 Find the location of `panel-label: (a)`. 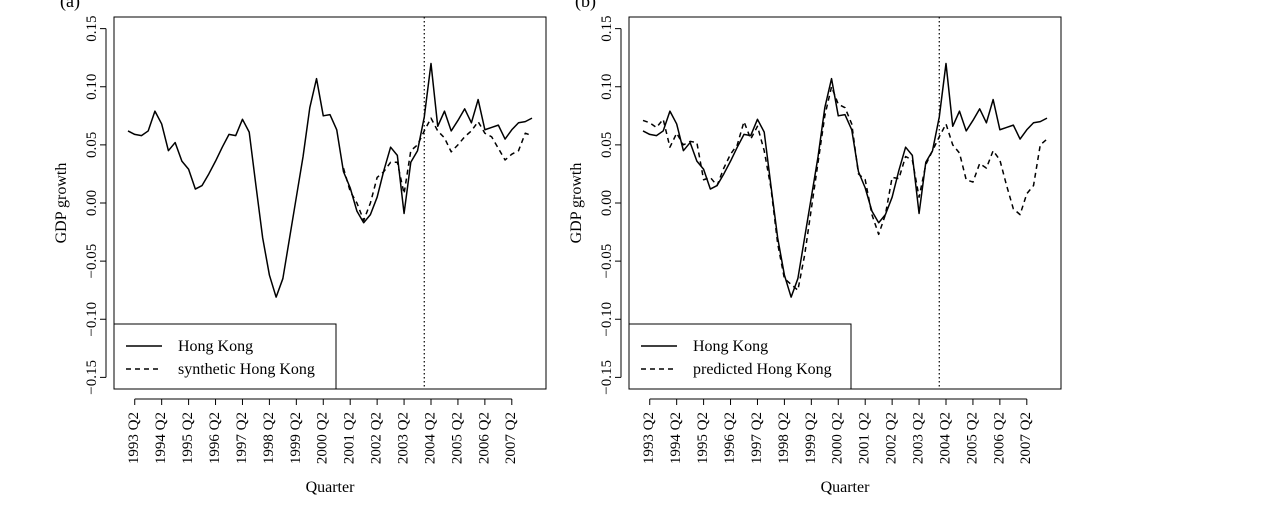

panel-label: (a) is located at coordinates (70, 6).